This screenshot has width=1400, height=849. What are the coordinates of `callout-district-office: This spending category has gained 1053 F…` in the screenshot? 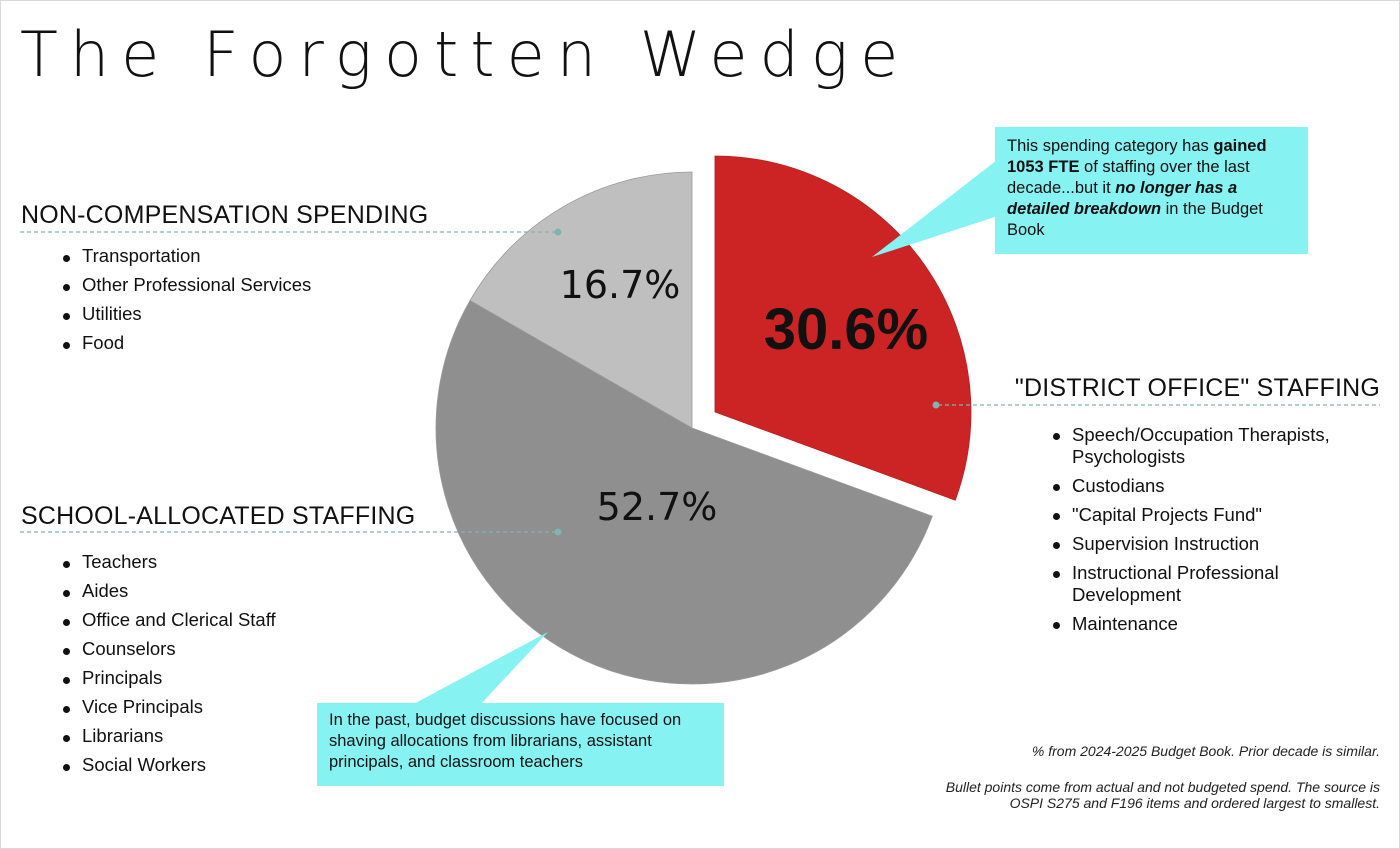 It's located at (1151, 190).